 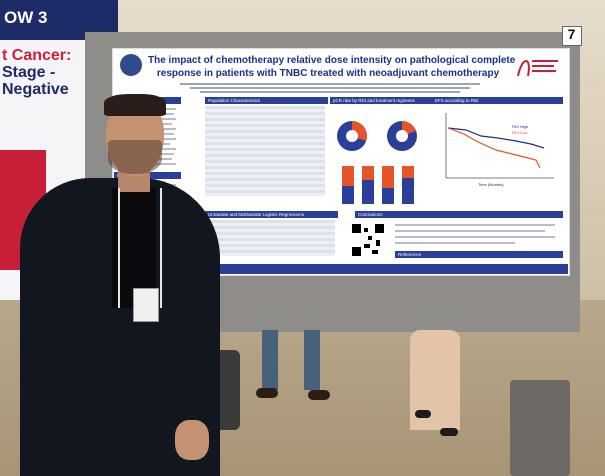 What do you see at coordinates (520, 132) in the screenshot?
I see `efs-legend-low: RDI Low` at bounding box center [520, 132].